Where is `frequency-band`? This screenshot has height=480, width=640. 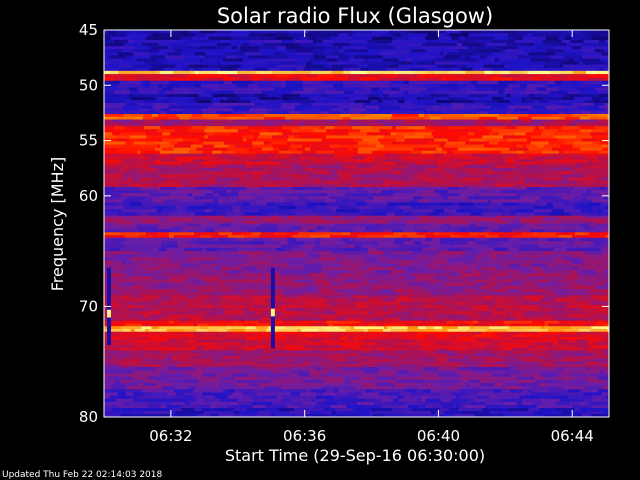
frequency-band is located at coordinates (356, 72).